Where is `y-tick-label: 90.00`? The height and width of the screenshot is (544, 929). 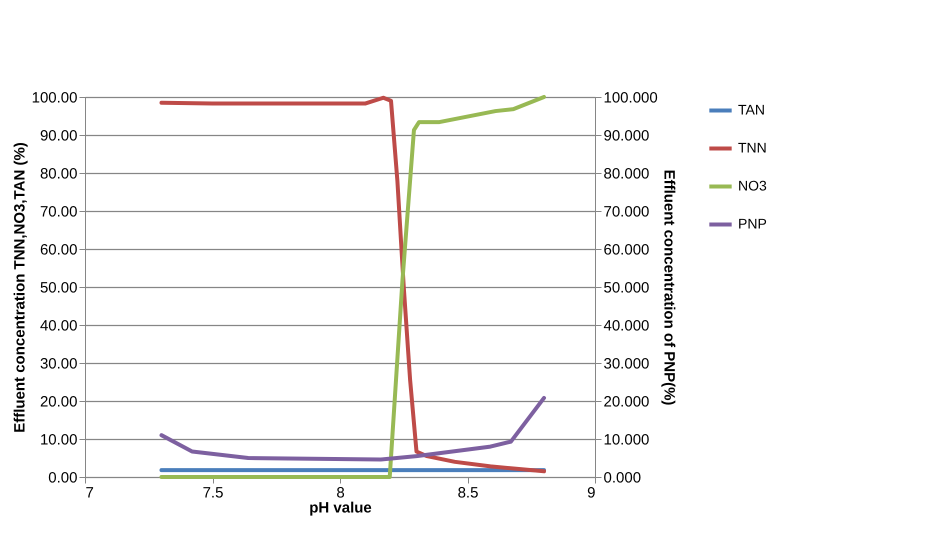
y-tick-label: 90.00 is located at coordinates (59, 136).